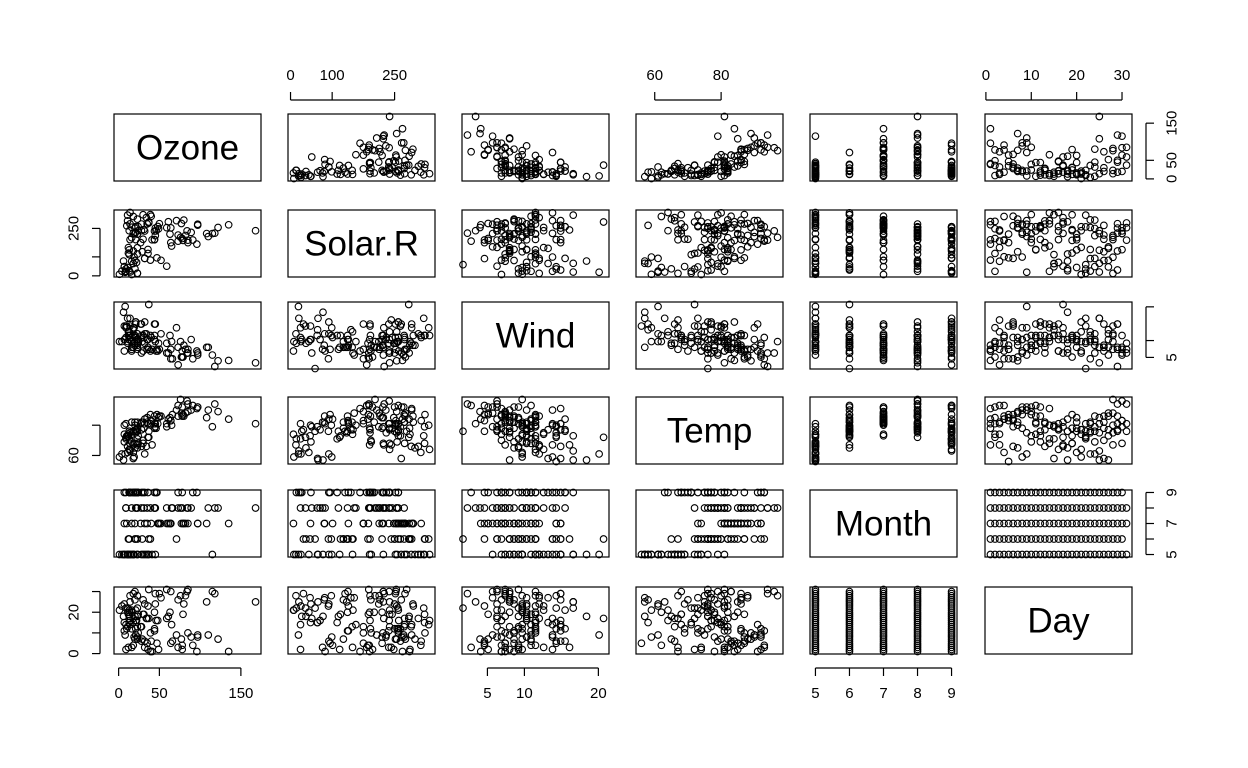 The width and height of the screenshot is (1248, 768). Describe the element at coordinates (1122, 75) in the screenshot. I see `tick-label: 30` at that location.